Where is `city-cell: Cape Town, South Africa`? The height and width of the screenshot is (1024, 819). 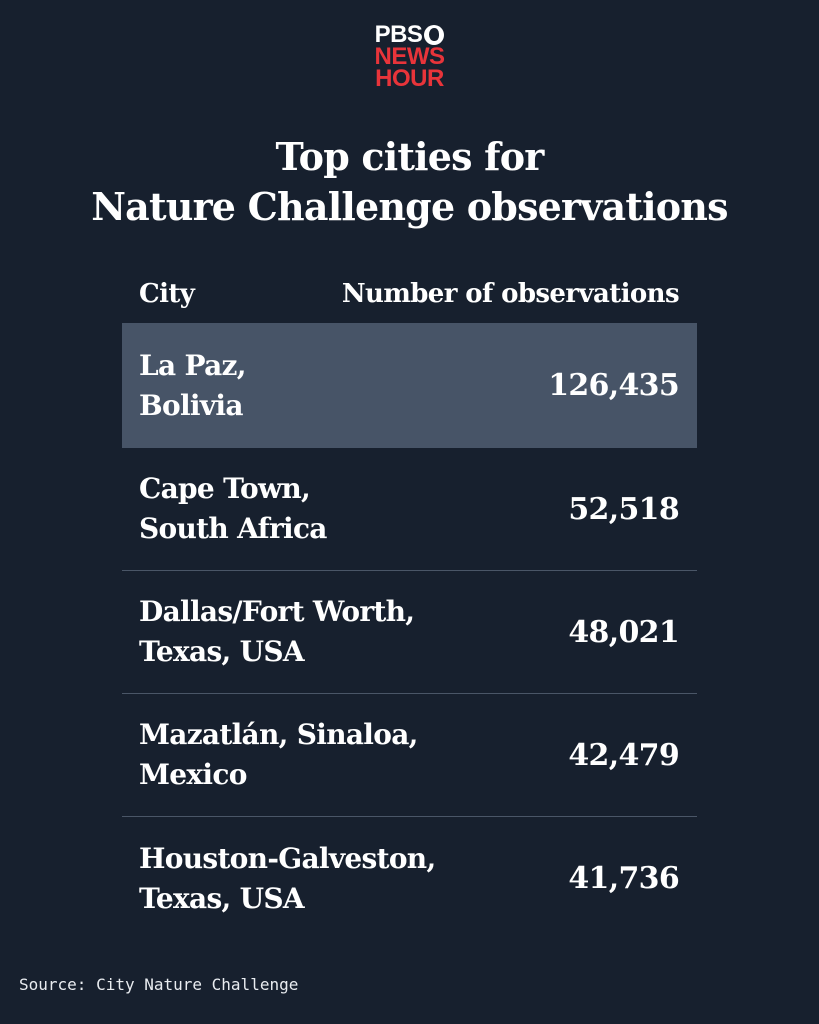 city-cell: Cape Town, South Africa is located at coordinates (319, 509).